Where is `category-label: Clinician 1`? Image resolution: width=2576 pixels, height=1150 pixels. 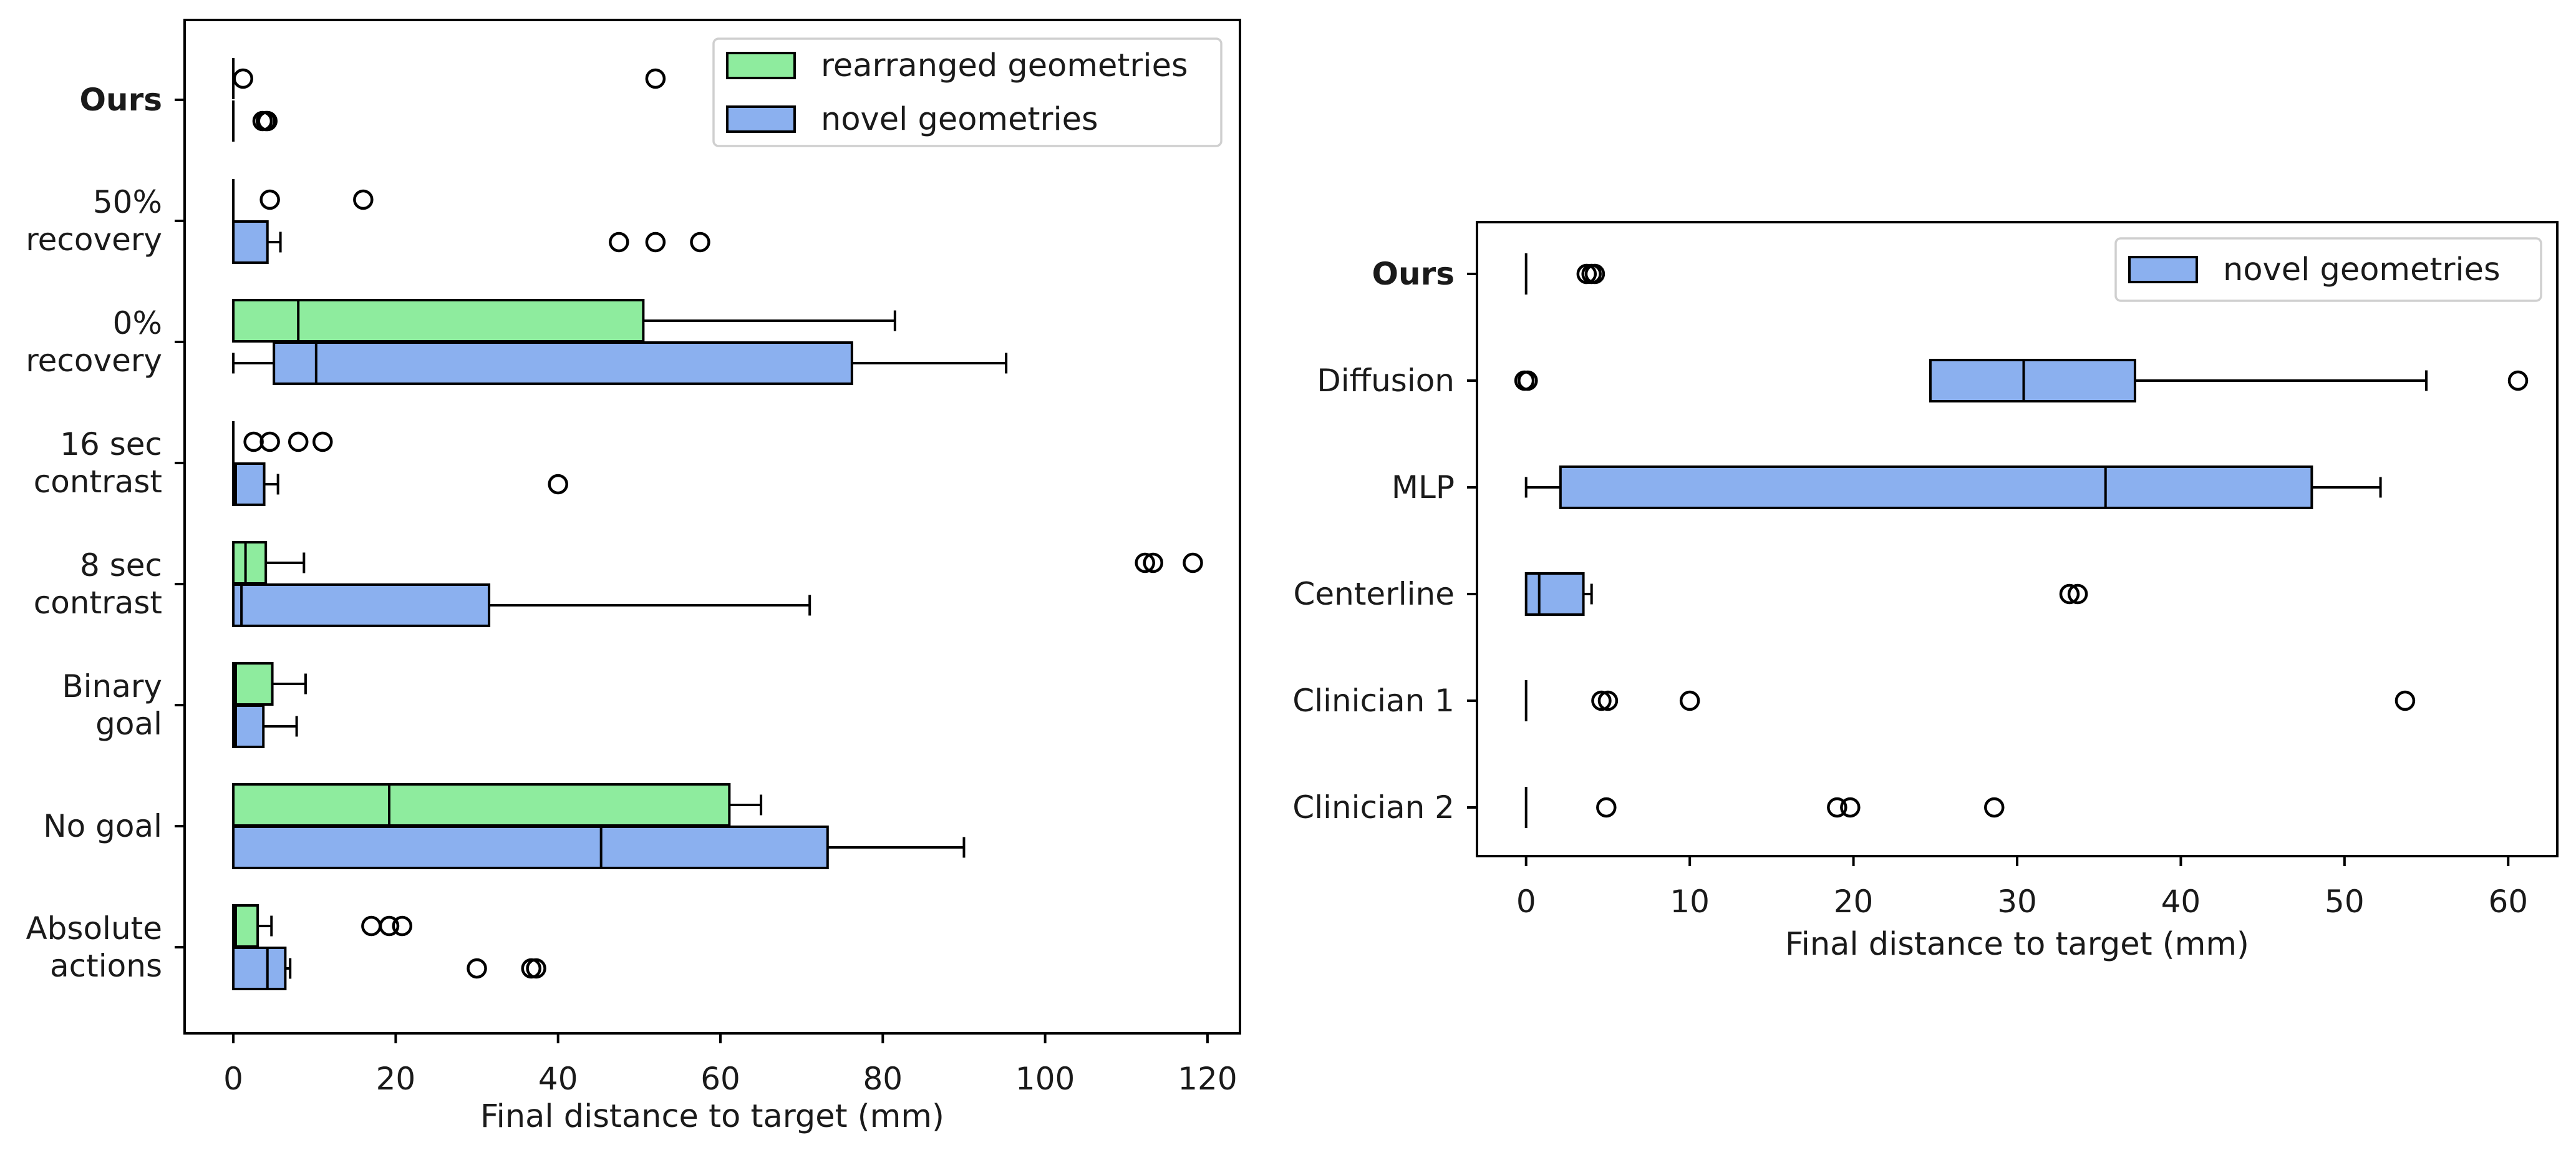 category-label: Clinician 1 is located at coordinates (1373, 701).